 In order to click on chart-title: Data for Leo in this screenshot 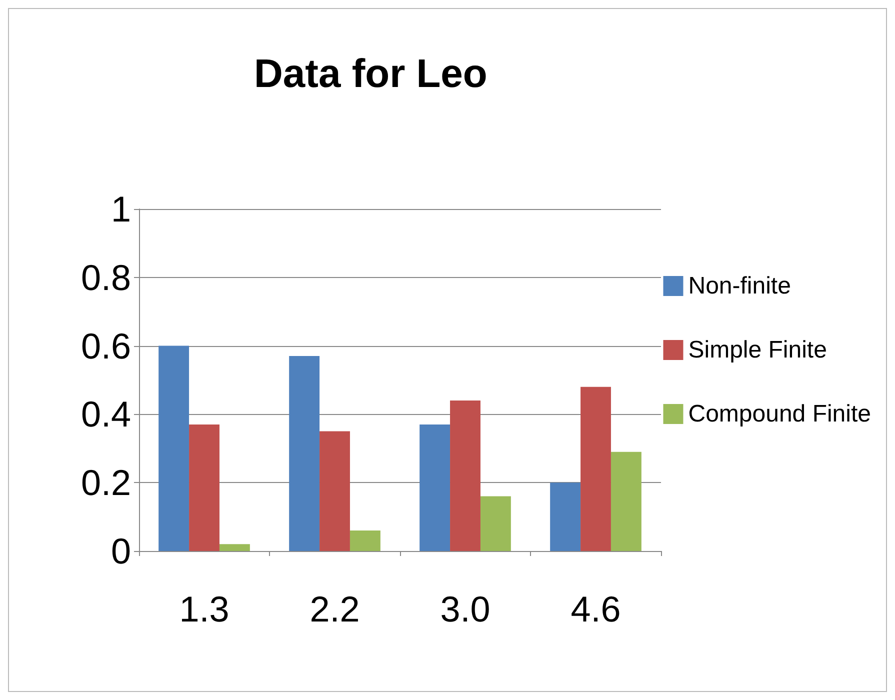, I will do `click(371, 74)`.